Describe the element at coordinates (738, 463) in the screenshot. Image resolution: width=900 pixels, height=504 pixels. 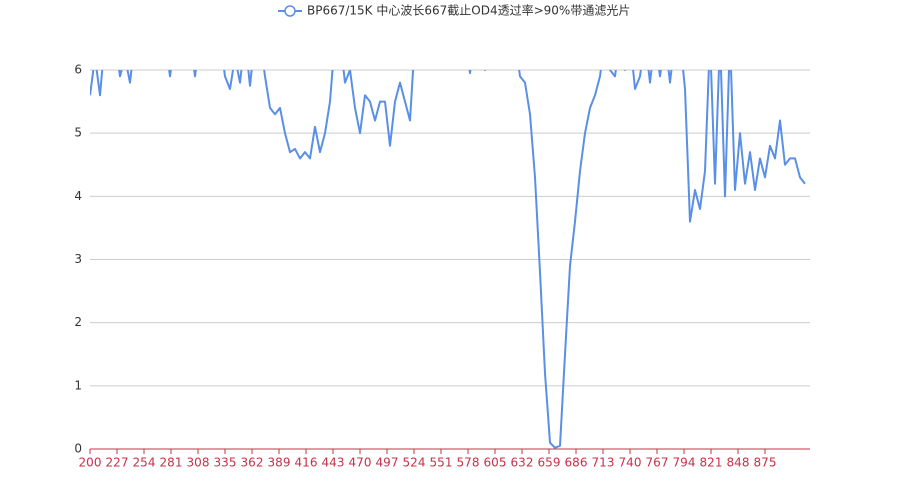
I see `x-tick-label: 848` at that location.